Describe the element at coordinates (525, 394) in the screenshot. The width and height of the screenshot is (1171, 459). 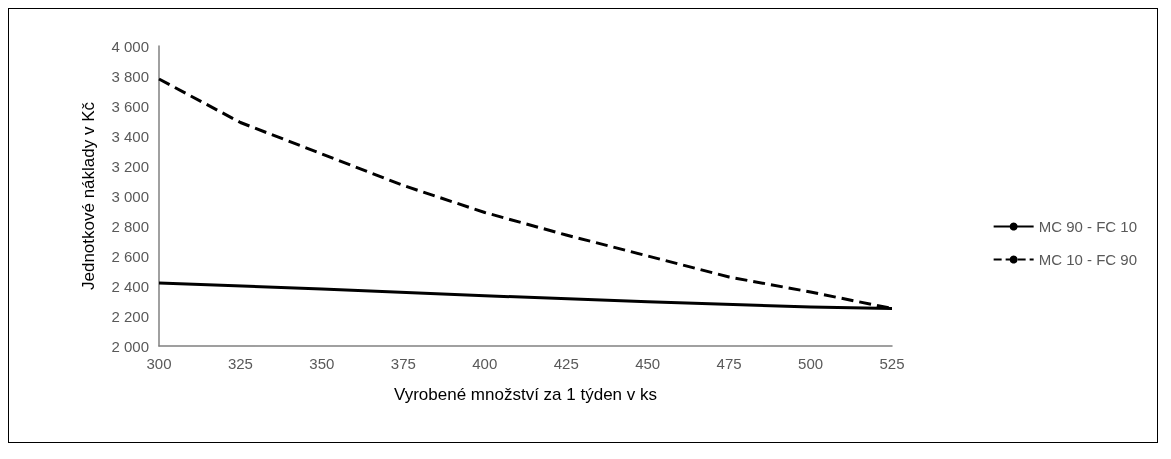
I see `x-axis-title: Vyrobené množství za 1 týden v ks` at that location.